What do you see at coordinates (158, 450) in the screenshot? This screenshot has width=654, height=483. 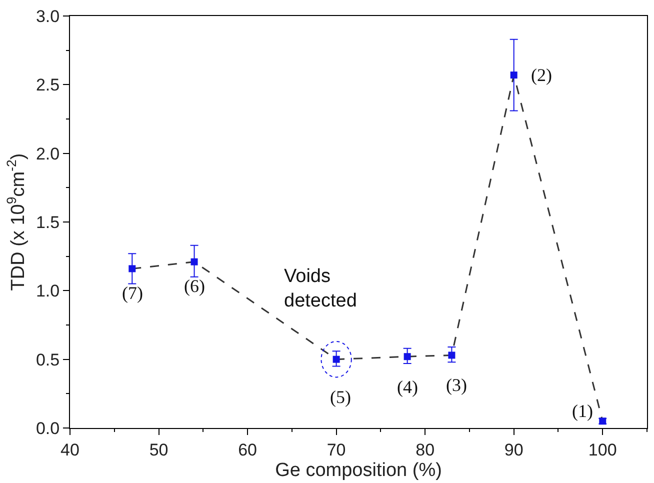 I see `x-tick-label: 50` at bounding box center [158, 450].